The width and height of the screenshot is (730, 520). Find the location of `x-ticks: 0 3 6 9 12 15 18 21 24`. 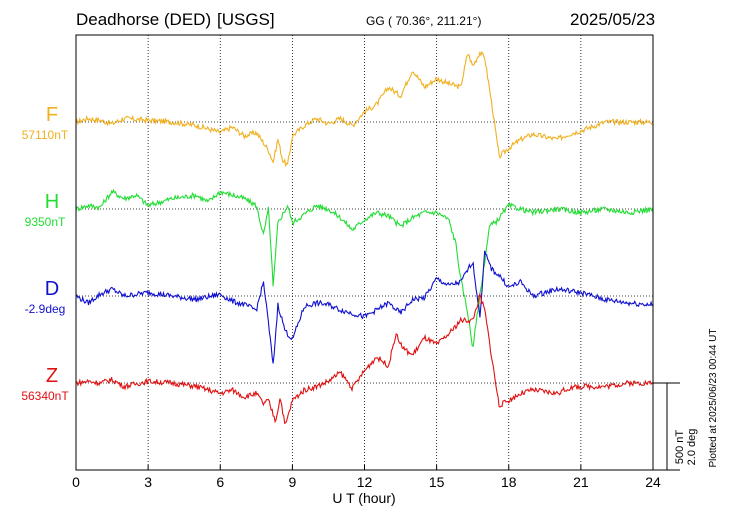

x-ticks: 0 3 6 9 12 15 18 21 24 is located at coordinates (366, 477).